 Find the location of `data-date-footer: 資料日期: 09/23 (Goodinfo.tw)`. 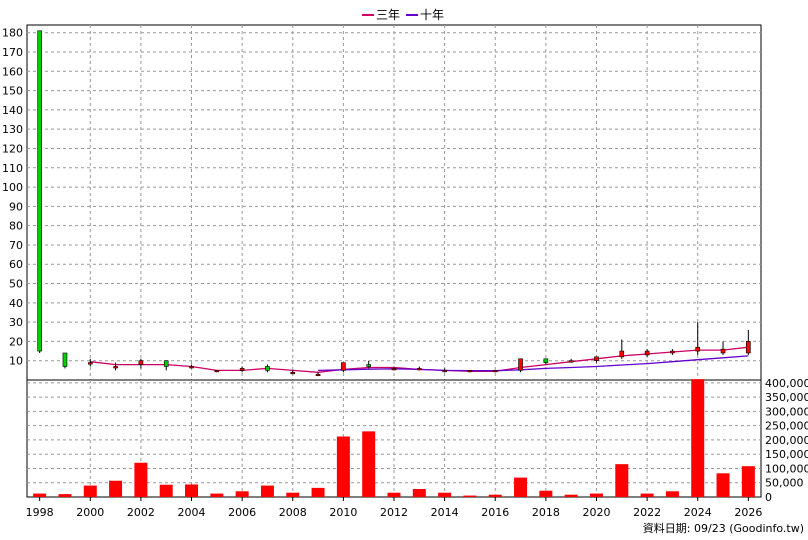

data-date-footer: 資料日期: 09/23 (Goodinfo.tw) is located at coordinates (723, 528).